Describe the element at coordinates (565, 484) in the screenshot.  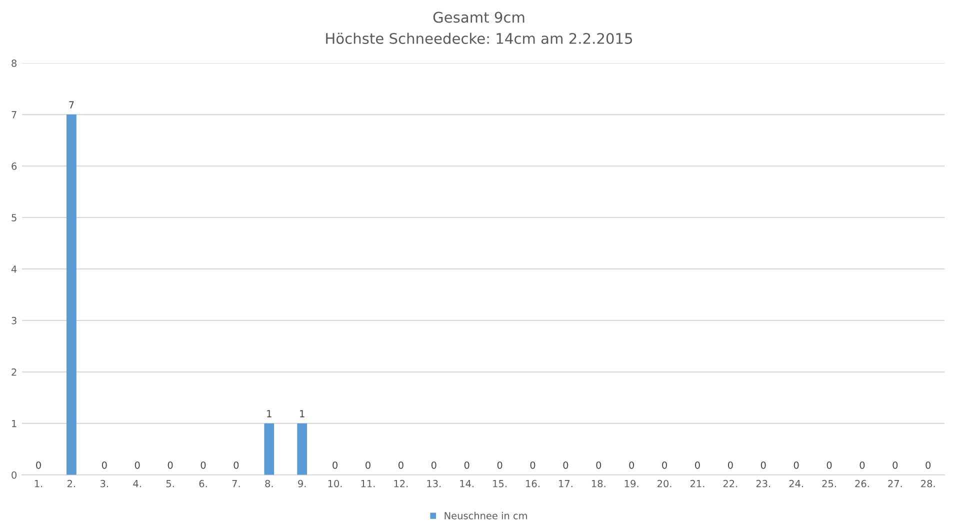
I see `x-tick-label: 17.` at that location.